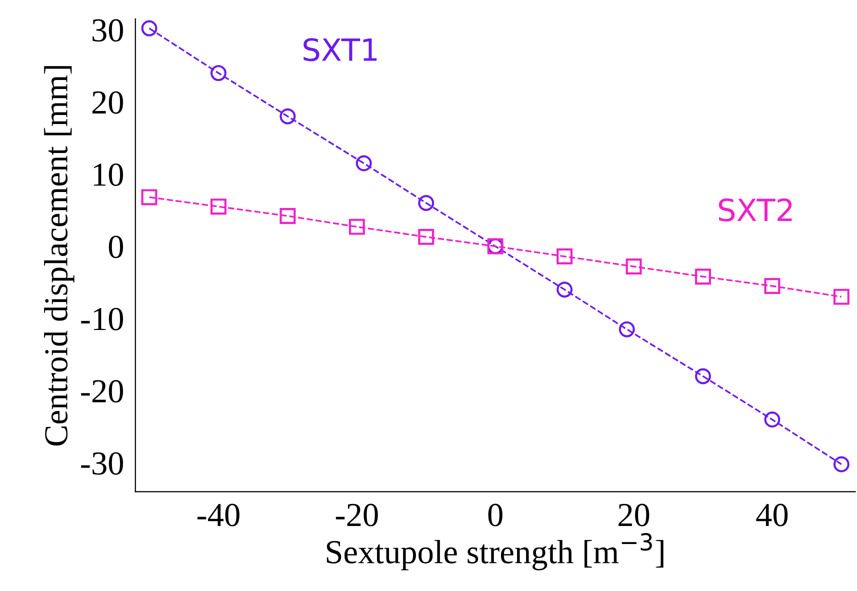 This screenshot has height=591, width=857. What do you see at coordinates (102, 463) in the screenshot?
I see `y-tick-label: -30` at bounding box center [102, 463].